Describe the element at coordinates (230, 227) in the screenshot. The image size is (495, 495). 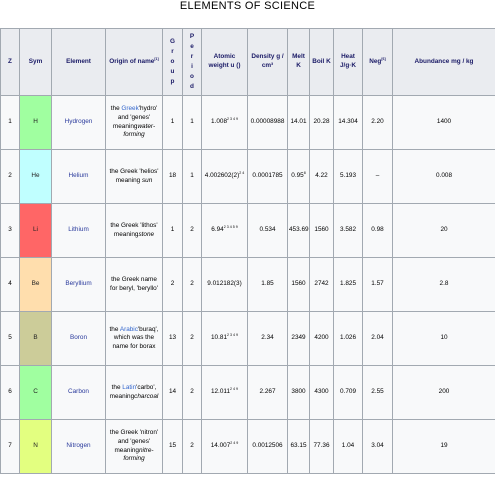
I see `footnote-ref: 2 3 4 5 9` at that location.